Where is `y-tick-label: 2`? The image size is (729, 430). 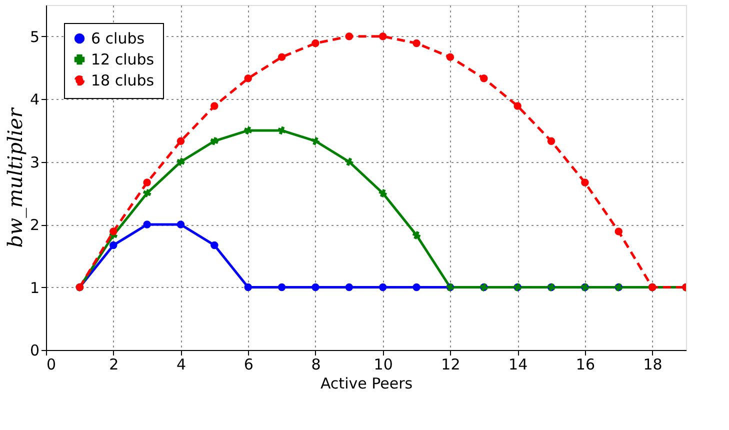
y-tick-label: 2 is located at coordinates (35, 225).